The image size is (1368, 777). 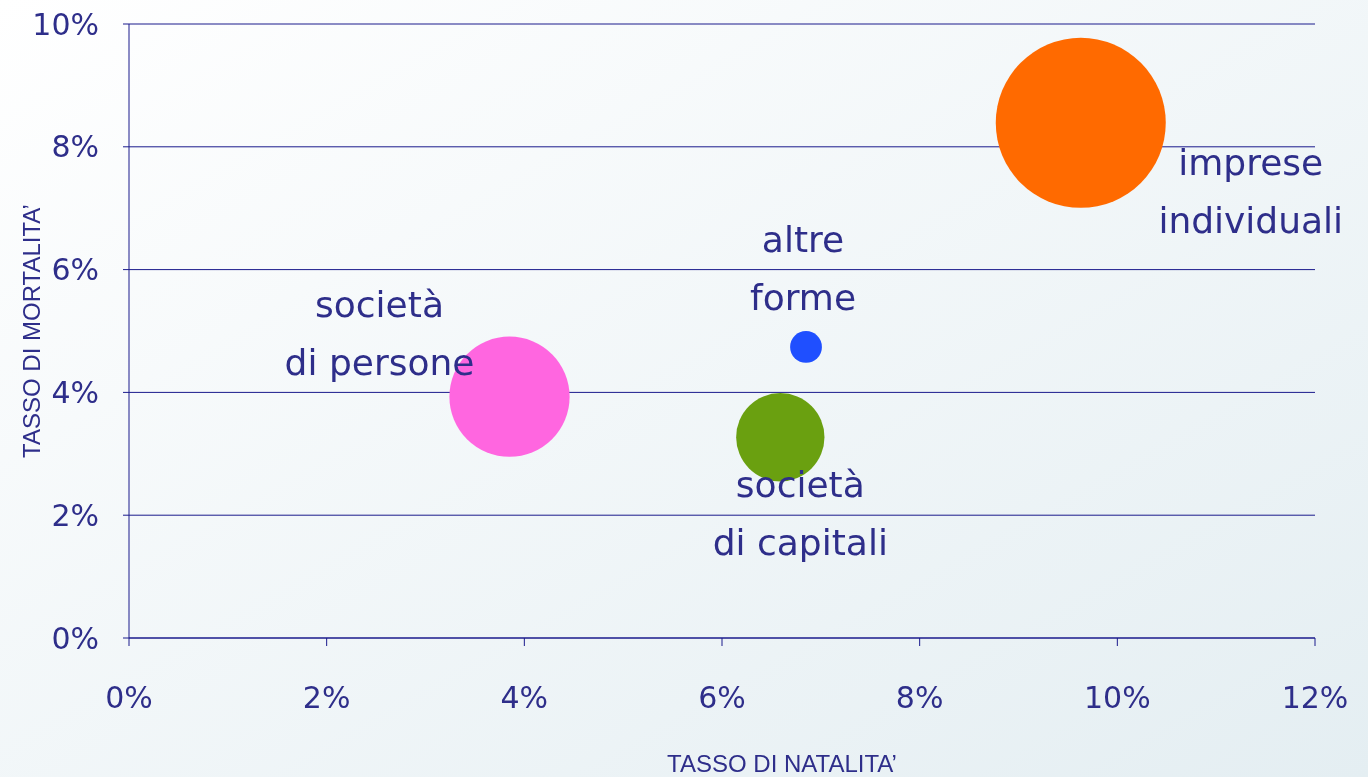 I want to click on x-tick-label: 2%, so click(x=326, y=697).